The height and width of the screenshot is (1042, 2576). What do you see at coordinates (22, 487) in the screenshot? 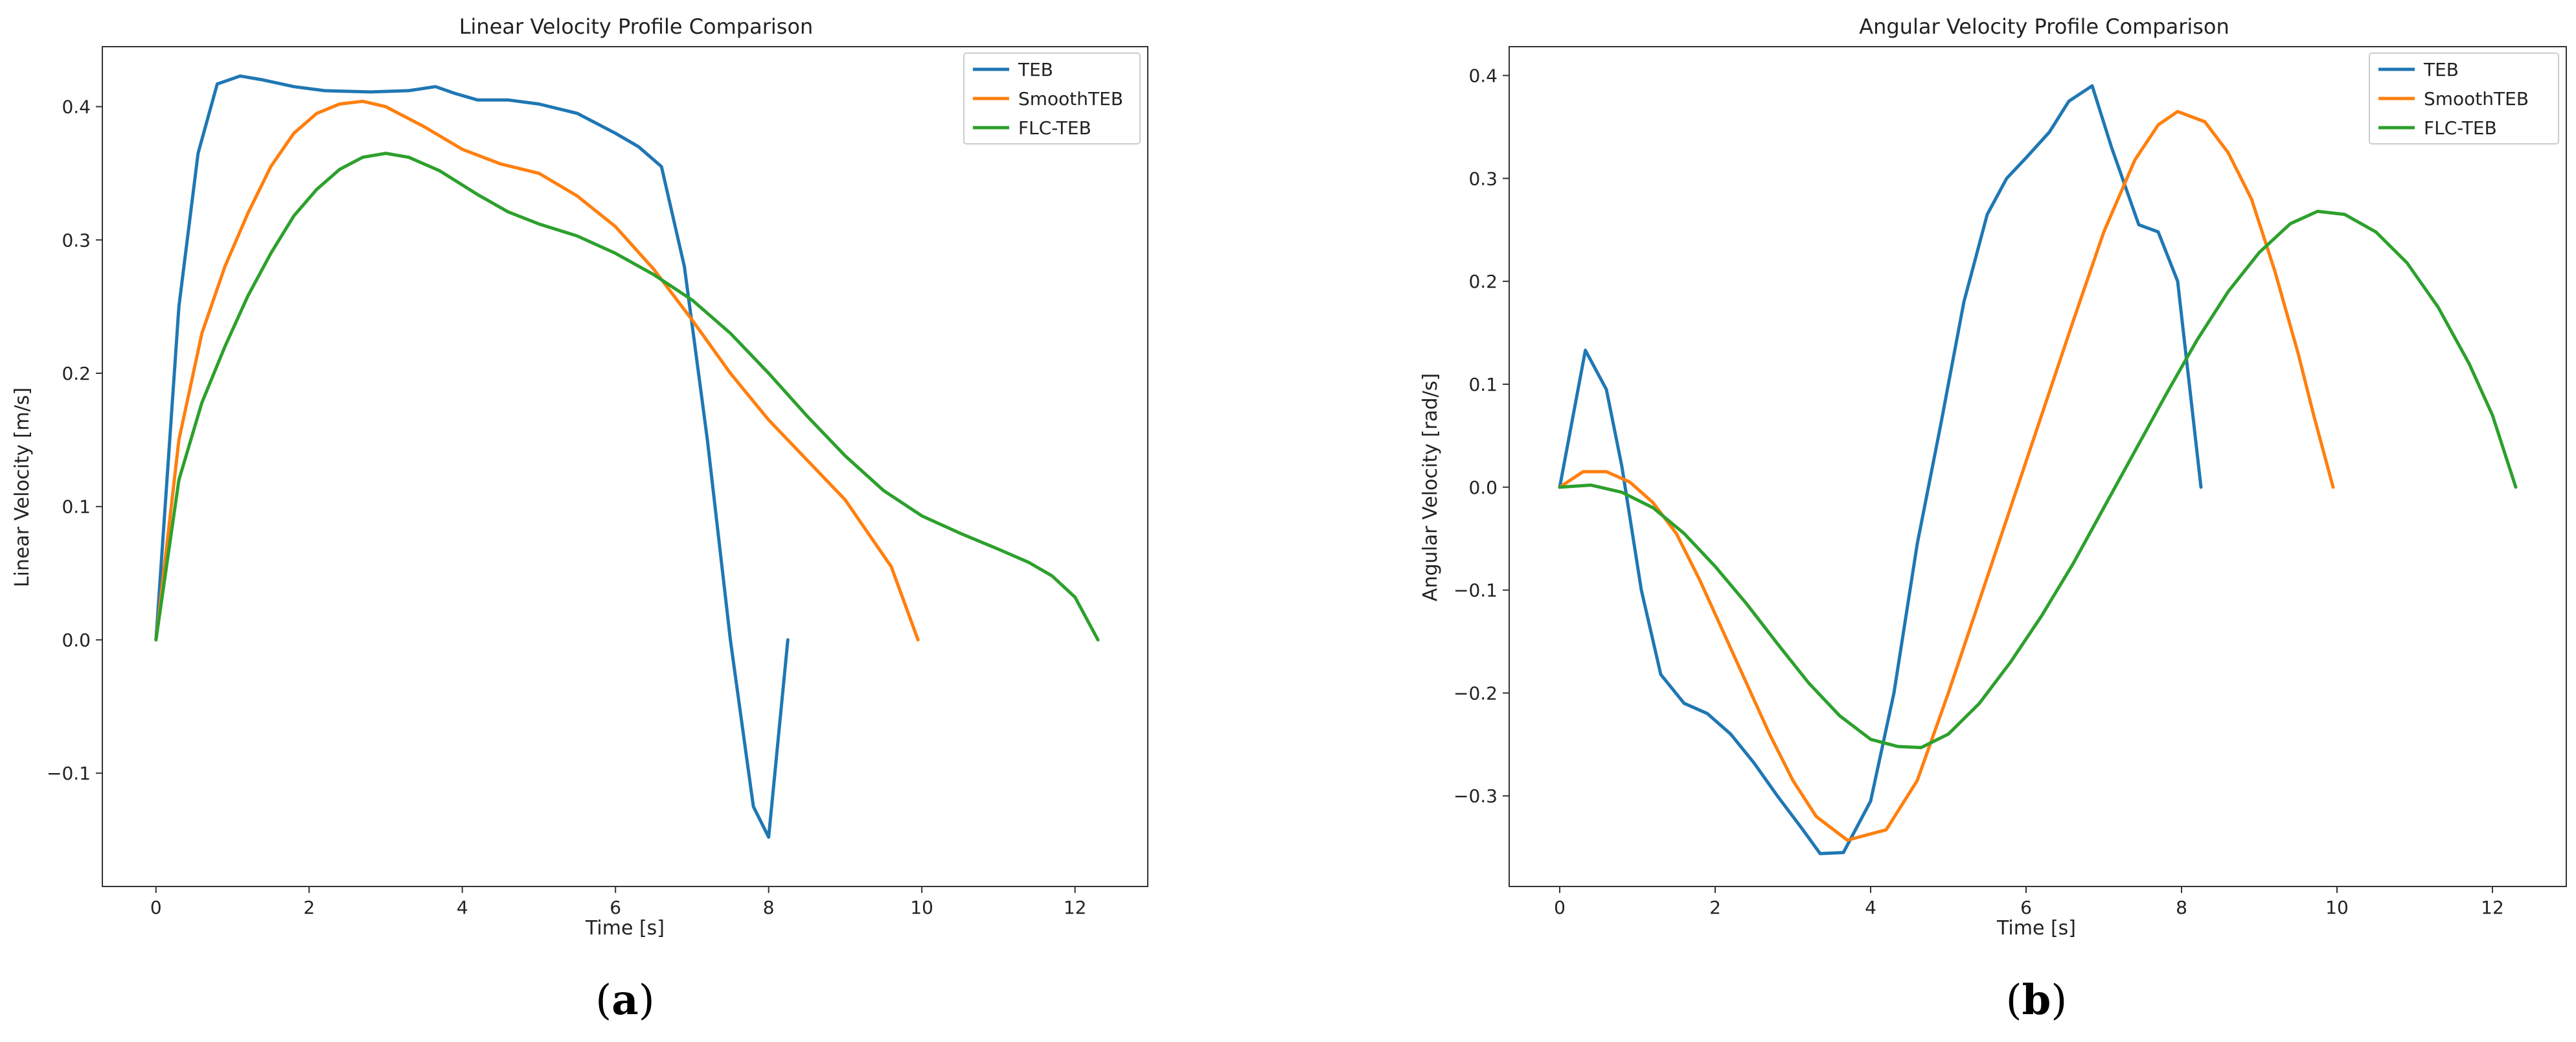
I see `y-axis-label: Linear Velocity [m/s]` at bounding box center [22, 487].